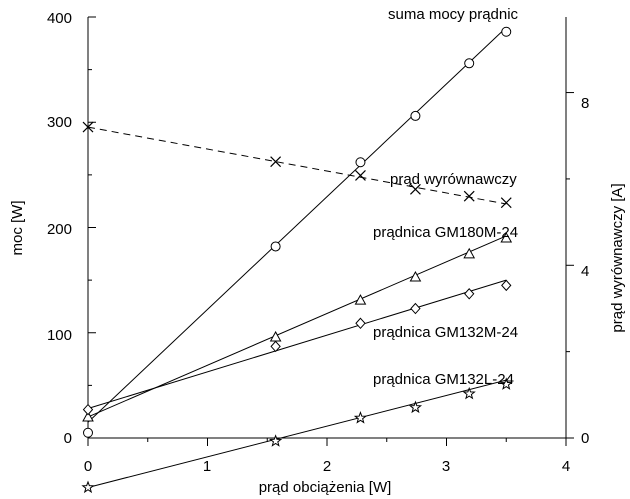  What do you see at coordinates (59, 18) in the screenshot?
I see `y-tick-label: 400` at bounding box center [59, 18].